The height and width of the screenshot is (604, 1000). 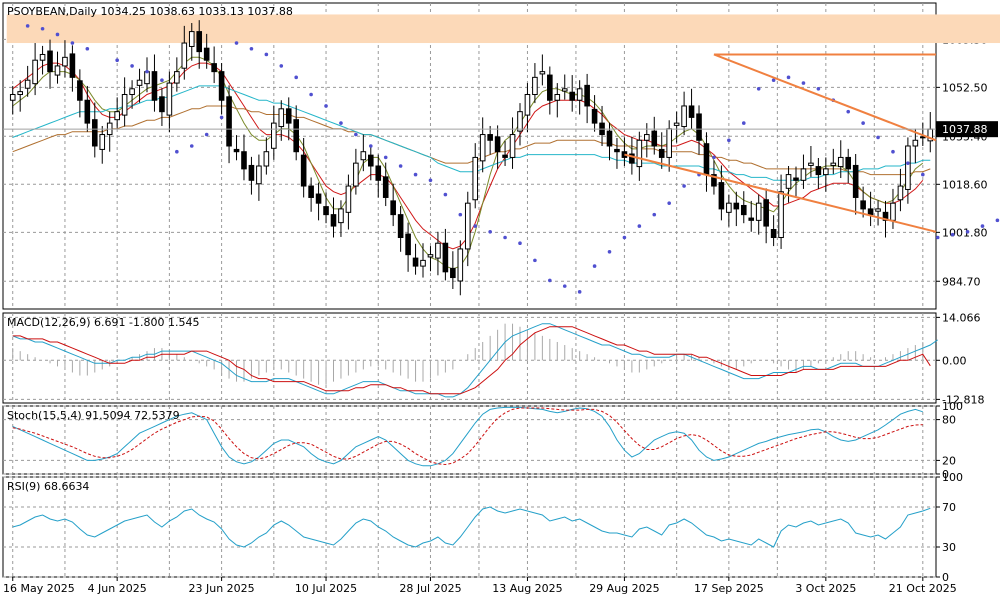 I want to click on stoch-k-line, so click(x=467, y=436).